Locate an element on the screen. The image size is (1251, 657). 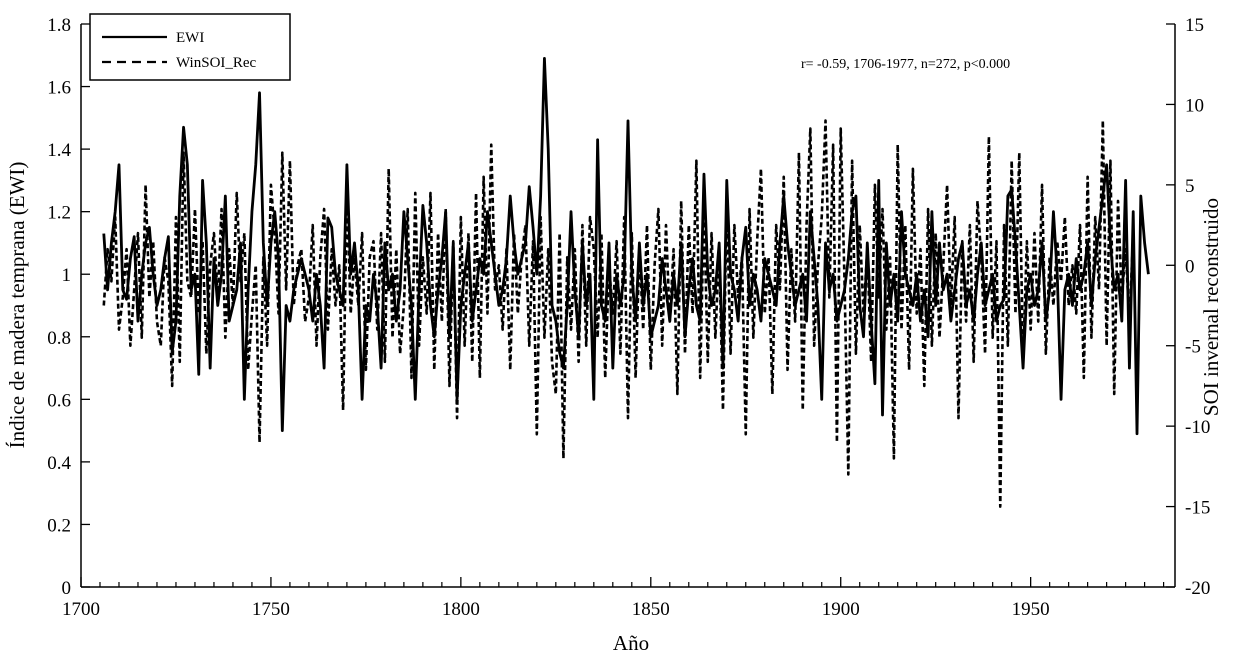
x-tick-label: 1700 is located at coordinates (81, 609).